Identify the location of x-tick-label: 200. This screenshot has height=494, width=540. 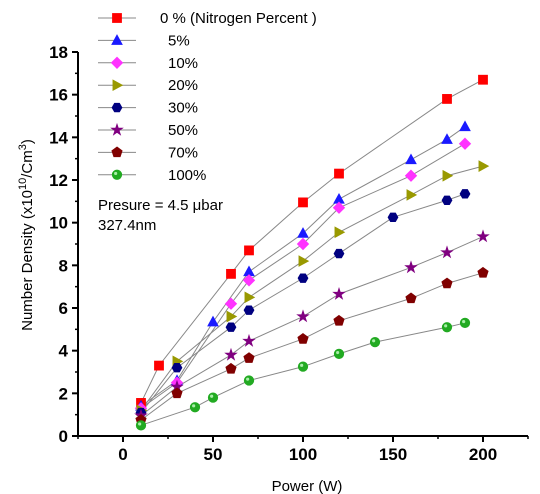
(483, 454).